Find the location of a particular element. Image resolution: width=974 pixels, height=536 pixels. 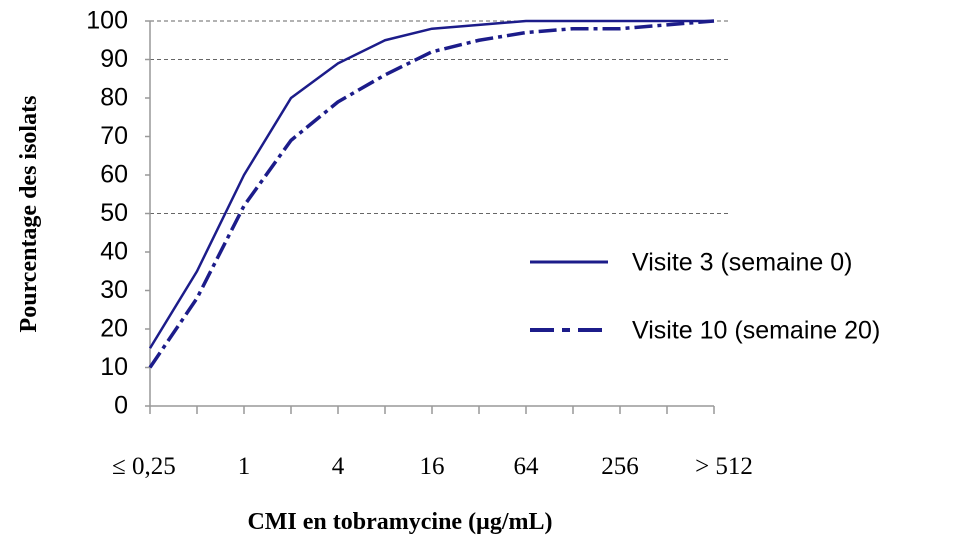

x-tick-label: 4 is located at coordinates (338, 466).